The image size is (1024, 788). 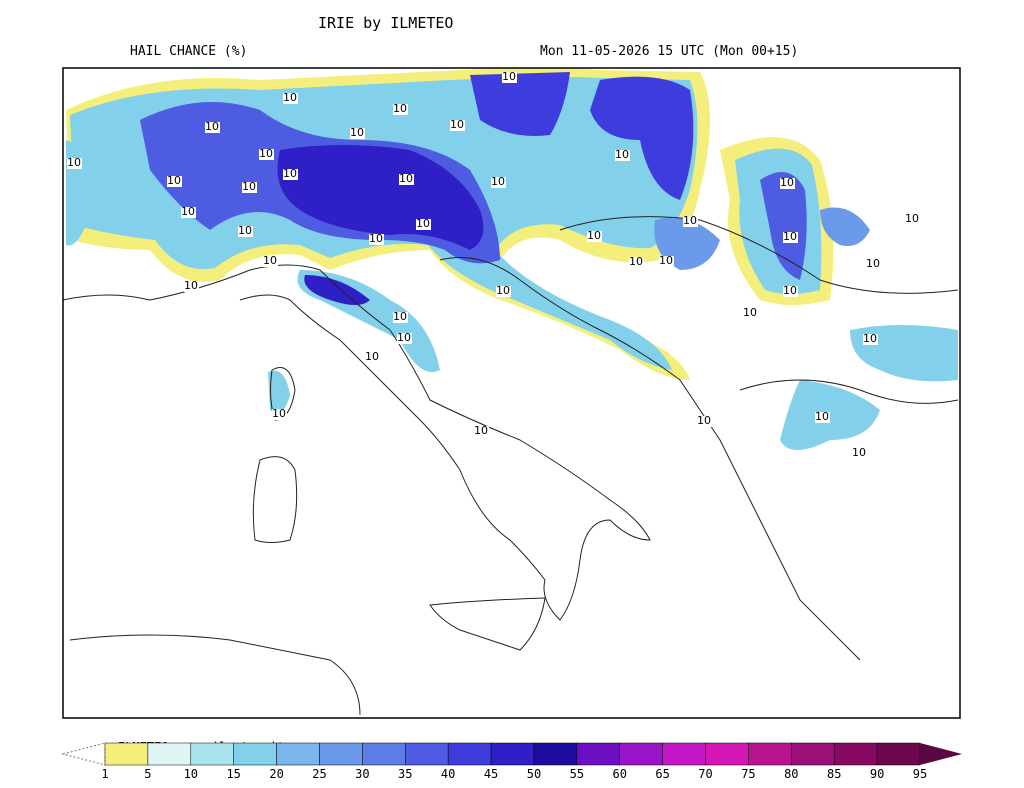 I want to click on variable-label: HAIL CHANCE (%), so click(x=188, y=51).